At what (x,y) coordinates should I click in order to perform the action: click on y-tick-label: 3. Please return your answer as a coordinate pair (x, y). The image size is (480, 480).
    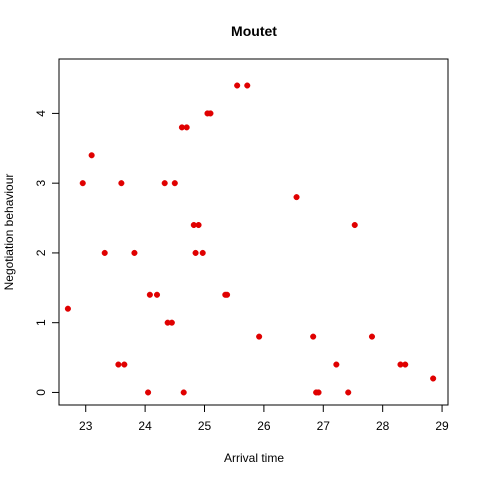
    Looking at the image, I should click on (41, 183).